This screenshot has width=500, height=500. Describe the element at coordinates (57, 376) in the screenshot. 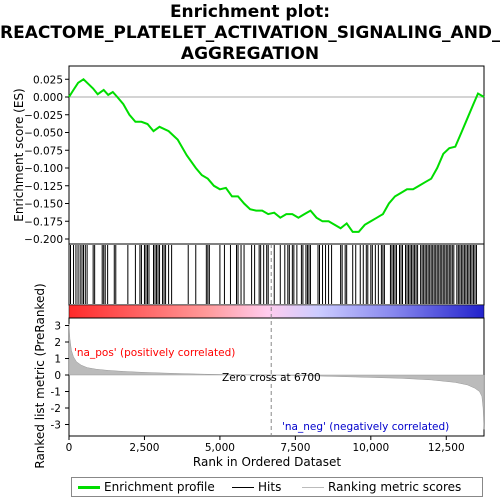

I see `rank-y-tick-label: 0` at that location.